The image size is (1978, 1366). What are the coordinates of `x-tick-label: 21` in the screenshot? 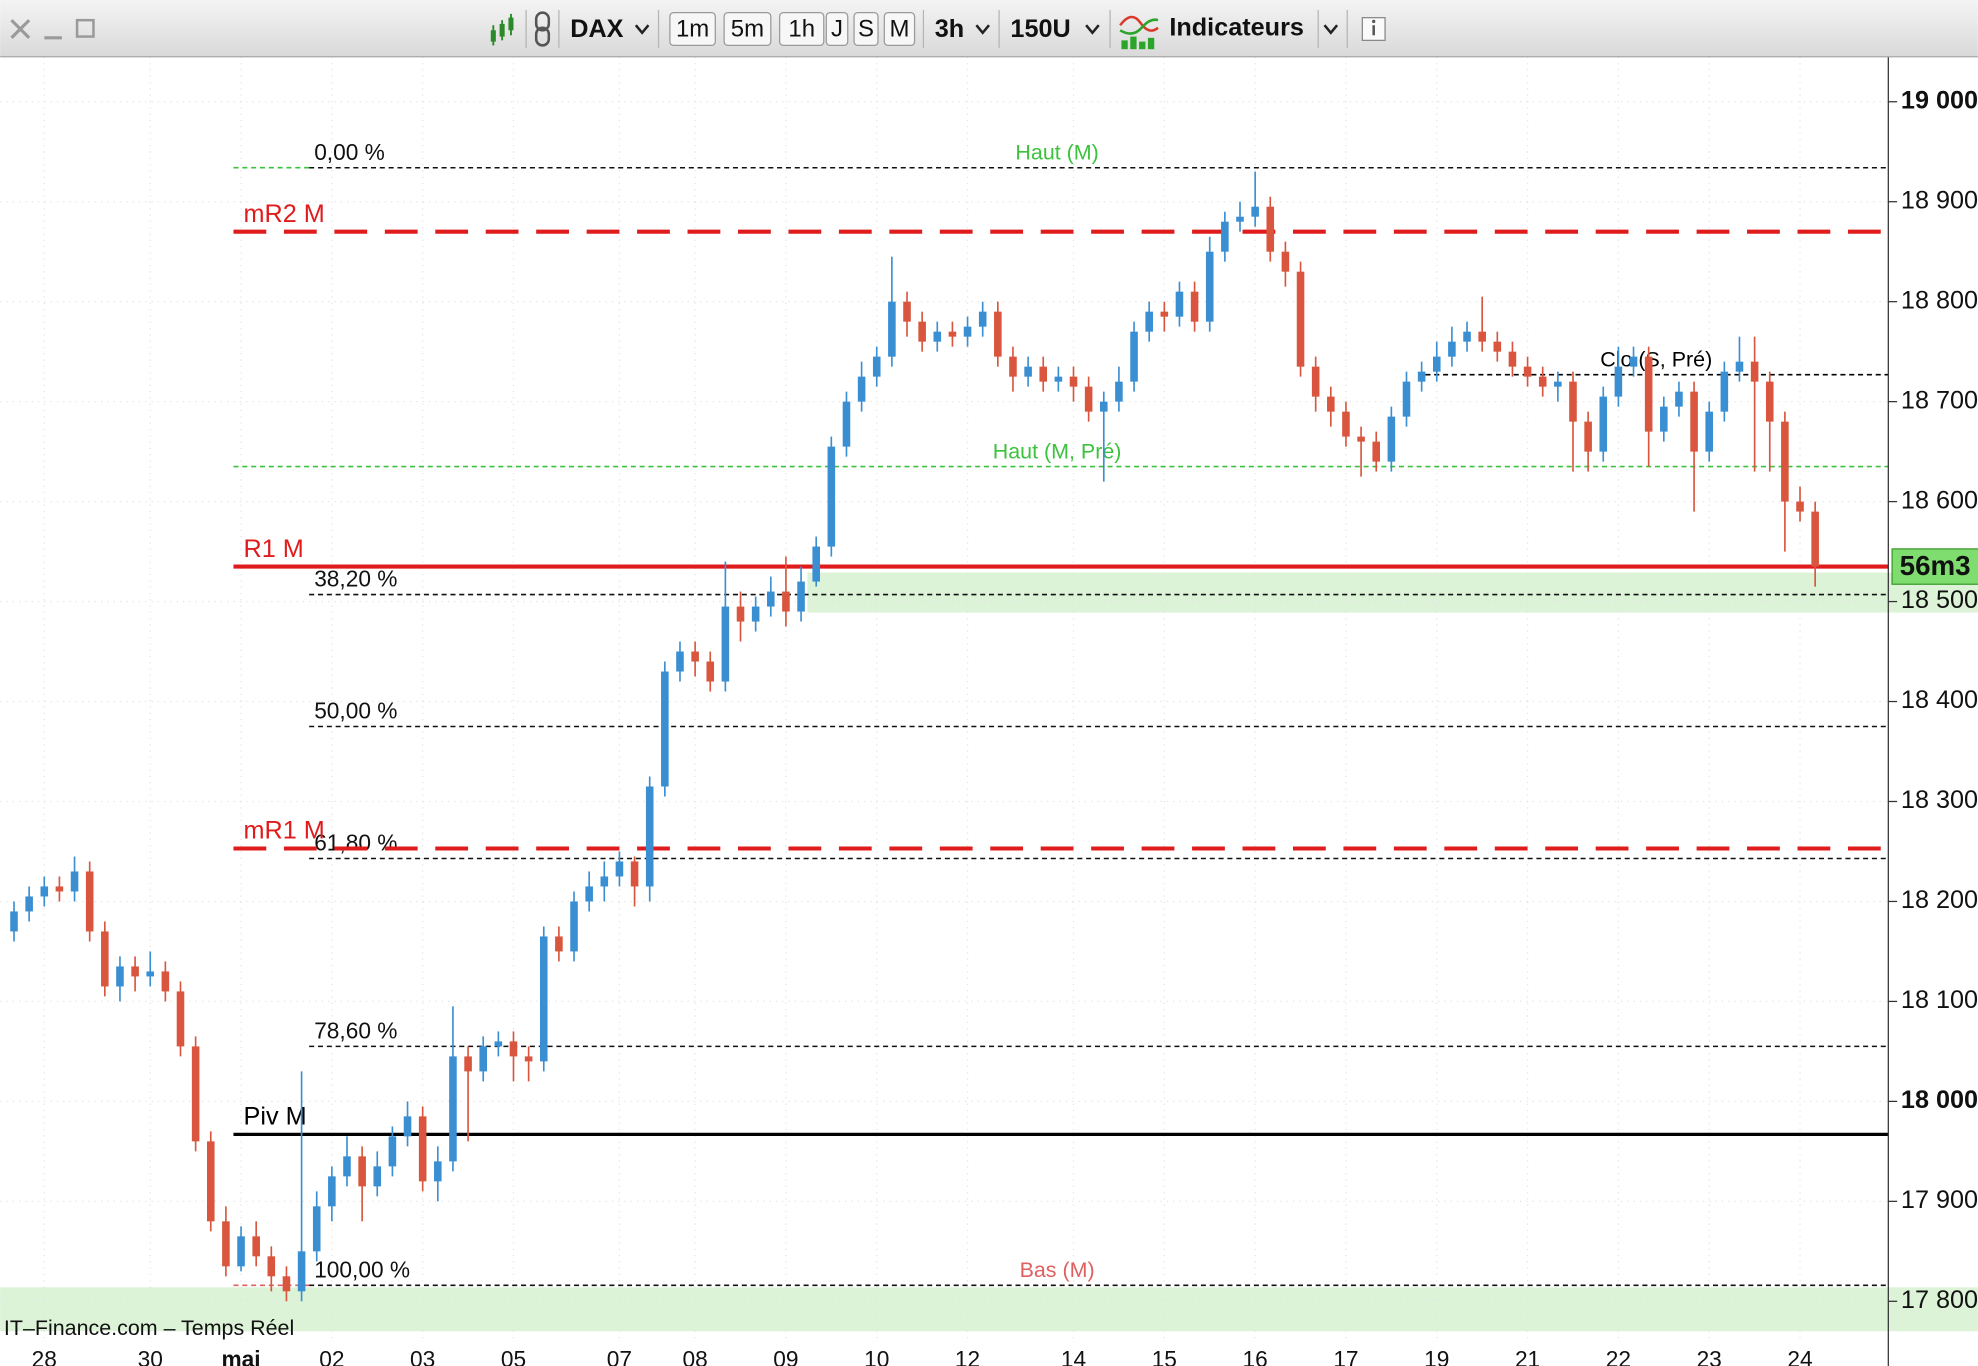 It's located at (1527, 1356).